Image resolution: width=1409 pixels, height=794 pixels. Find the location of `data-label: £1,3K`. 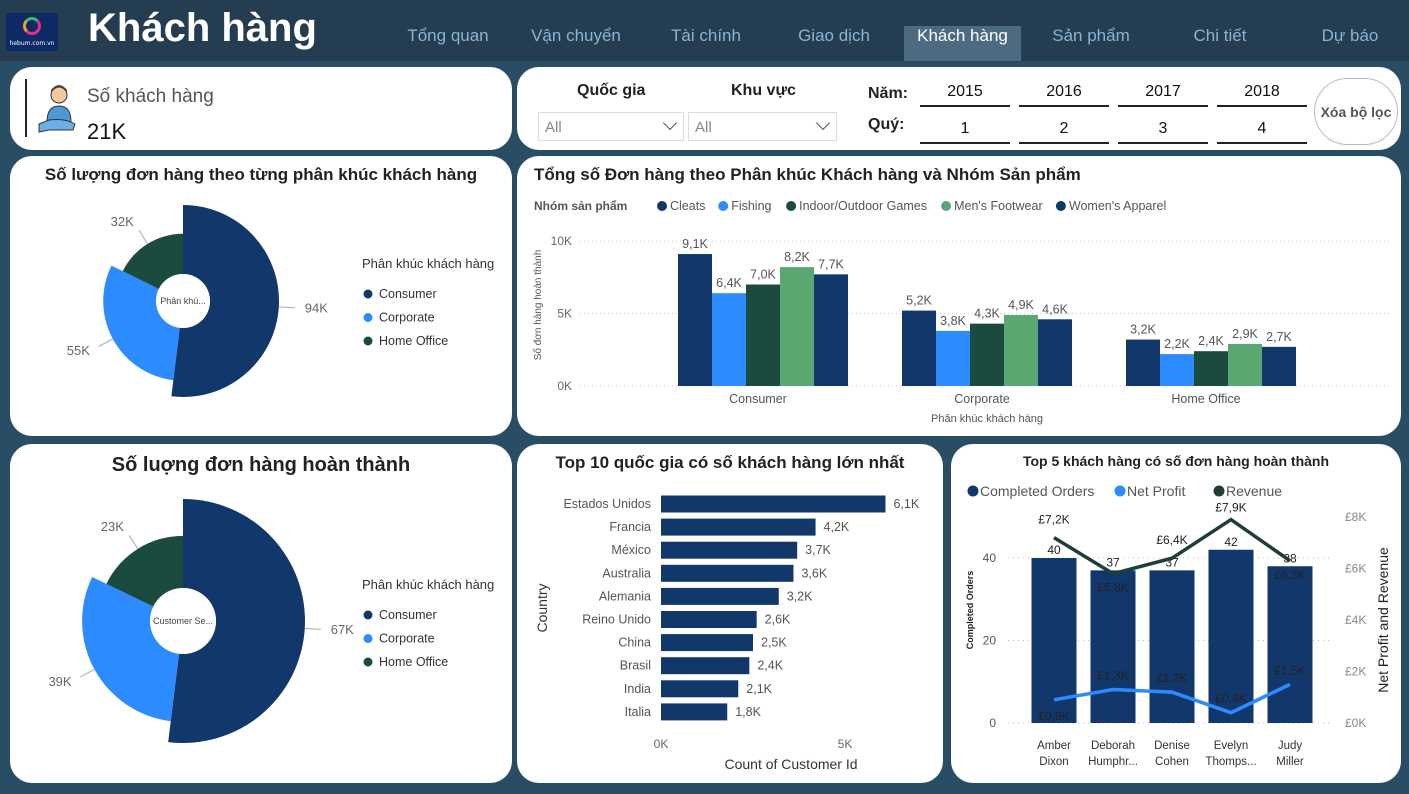

data-label: £1,3K is located at coordinates (1112, 676).